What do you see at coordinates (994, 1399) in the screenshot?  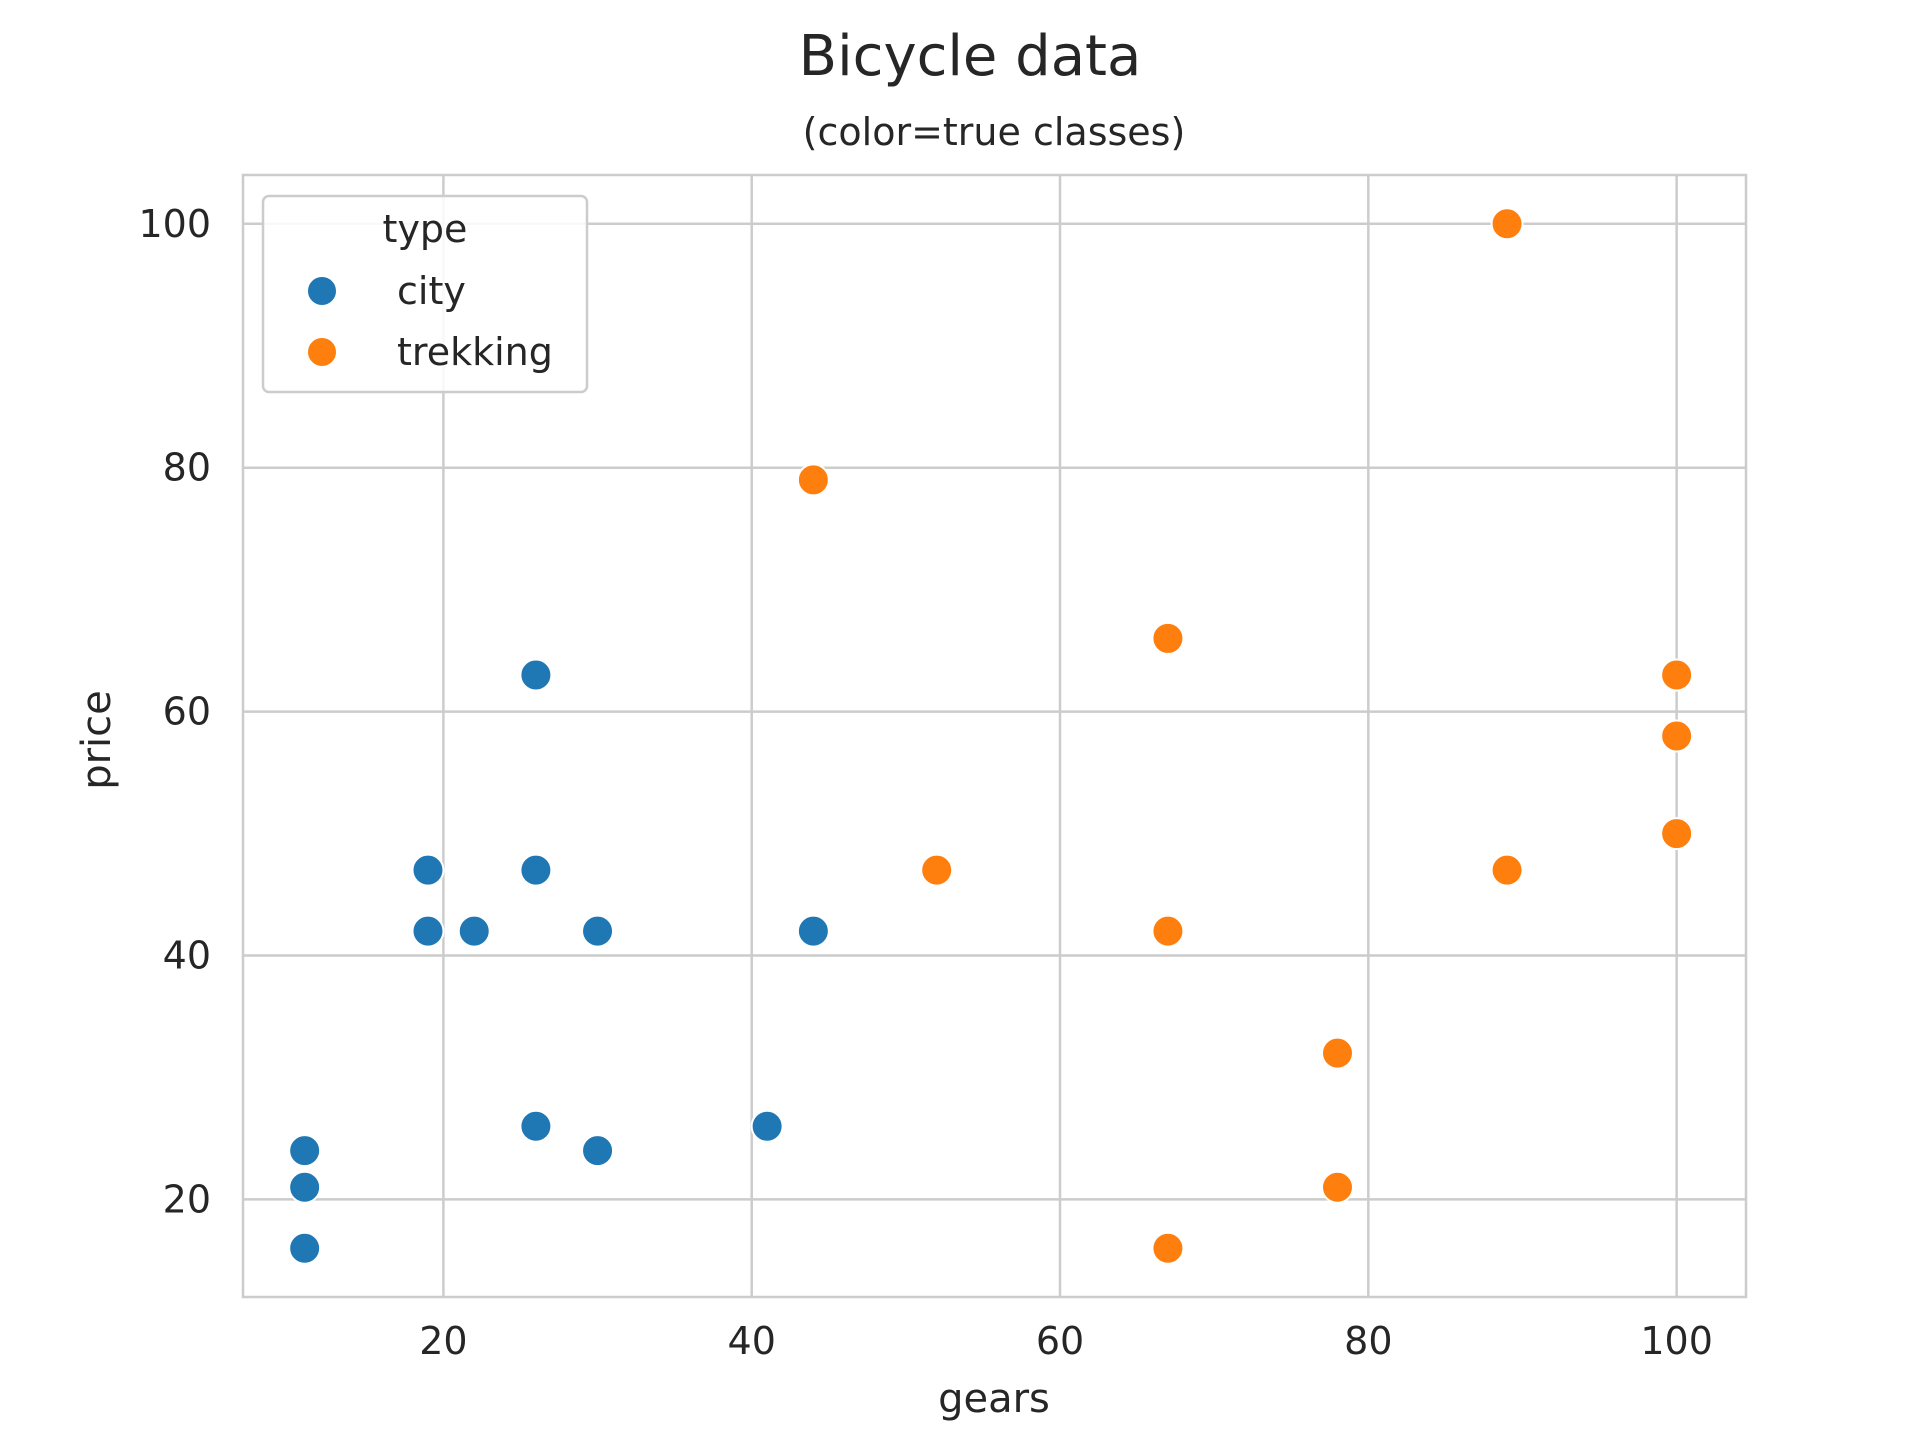 I see `x-axis-label: gears` at bounding box center [994, 1399].